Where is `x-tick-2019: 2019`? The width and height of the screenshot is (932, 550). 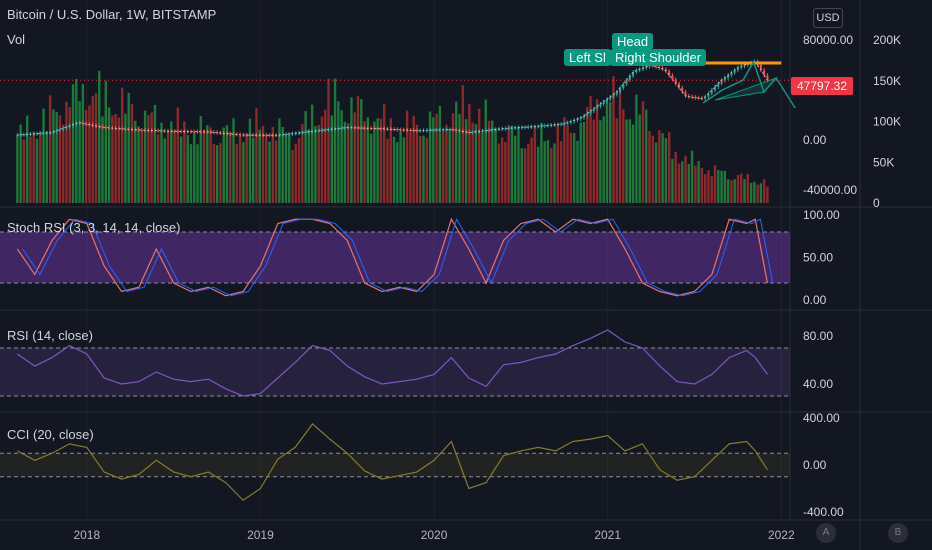
x-tick-2019: 2019 is located at coordinates (260, 535).